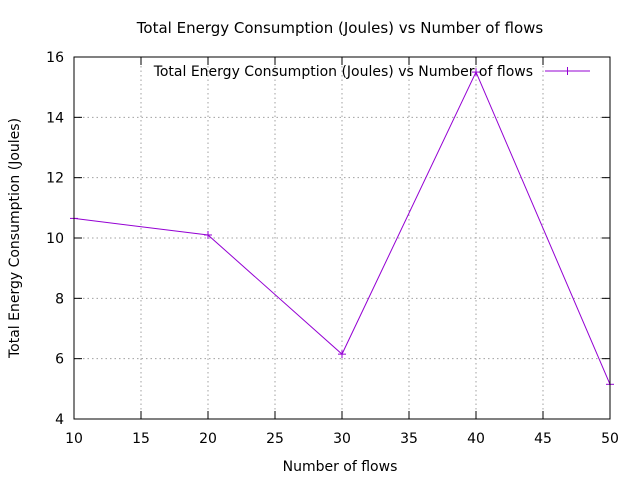  Describe the element at coordinates (59, 299) in the screenshot. I see `y-tick-label: 8` at that location.